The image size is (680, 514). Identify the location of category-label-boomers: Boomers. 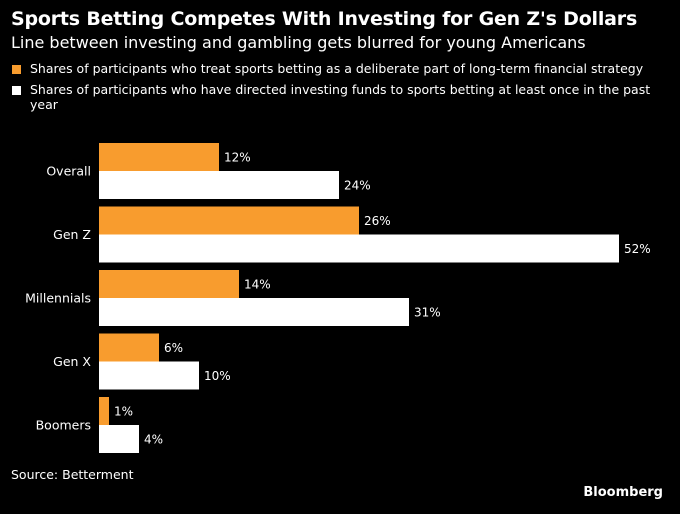
(63, 425).